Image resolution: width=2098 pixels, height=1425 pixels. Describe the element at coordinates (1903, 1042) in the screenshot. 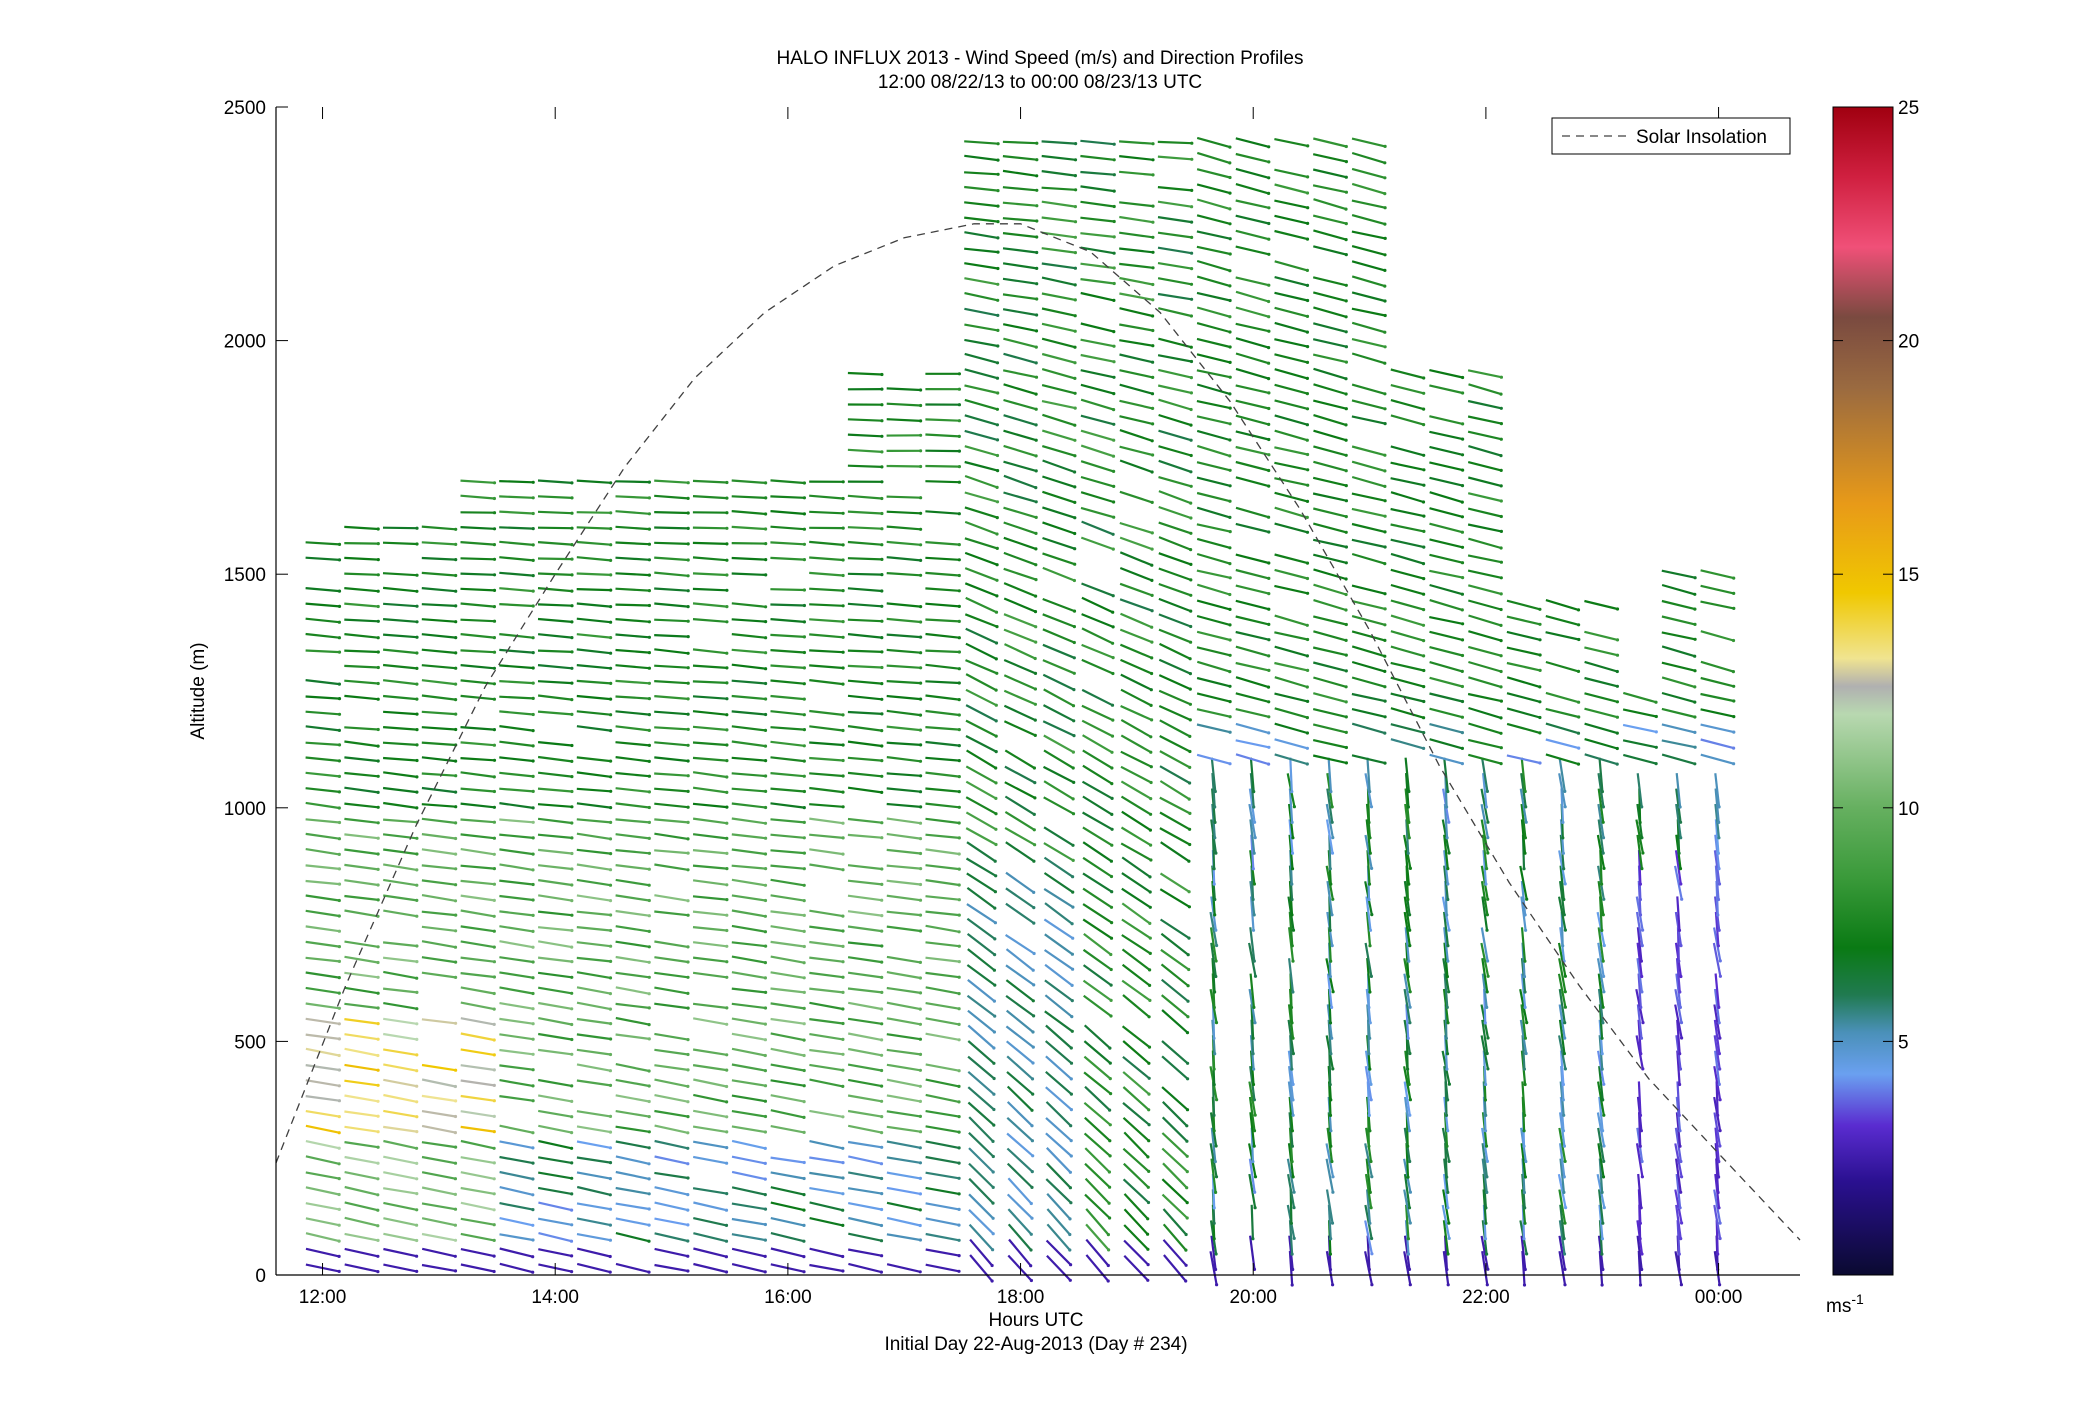

I see `colorbar-tick-label: 5` at that location.